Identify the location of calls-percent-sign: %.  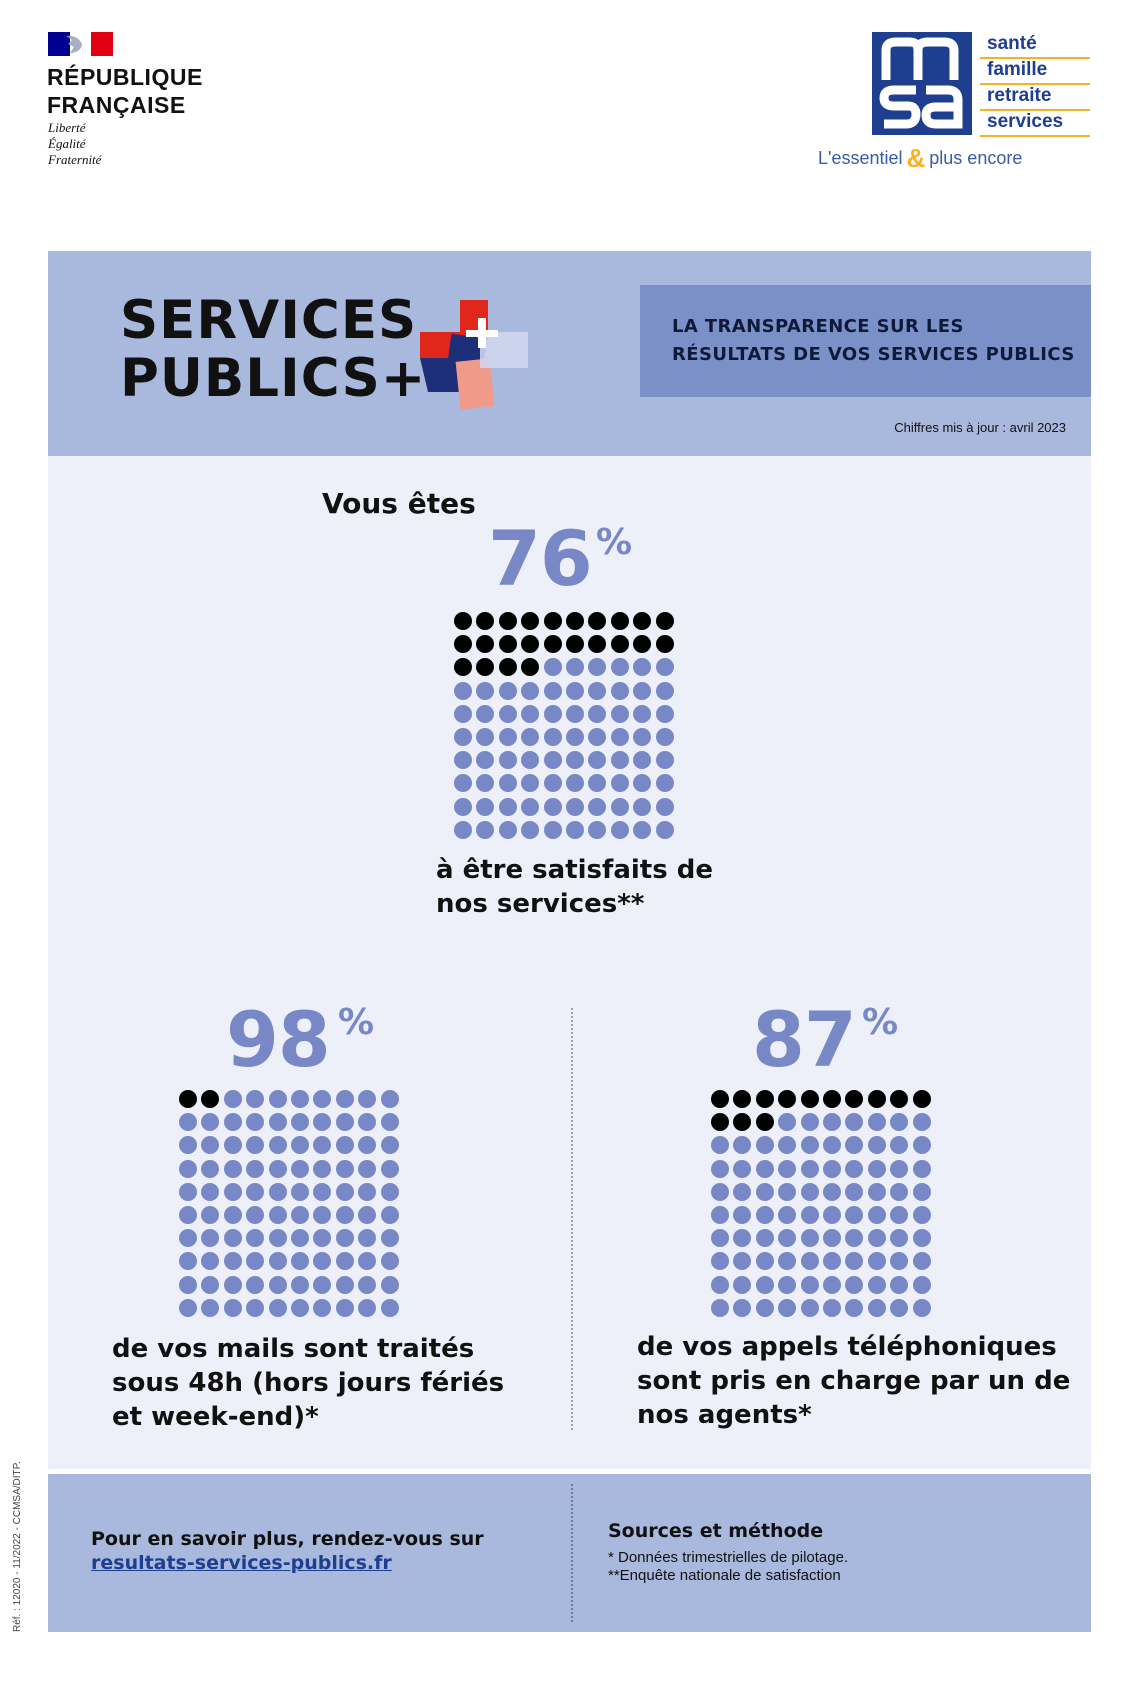
(880, 1022).